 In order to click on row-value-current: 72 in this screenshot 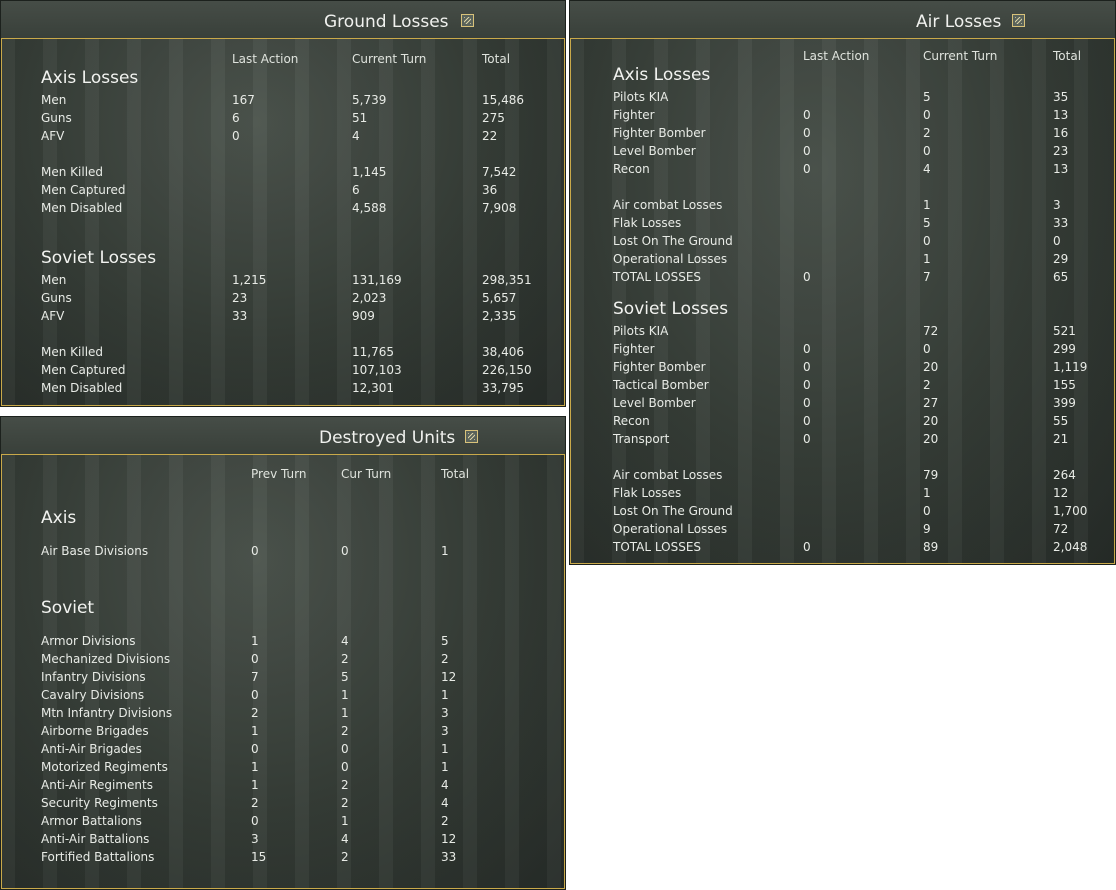, I will do `click(931, 331)`.